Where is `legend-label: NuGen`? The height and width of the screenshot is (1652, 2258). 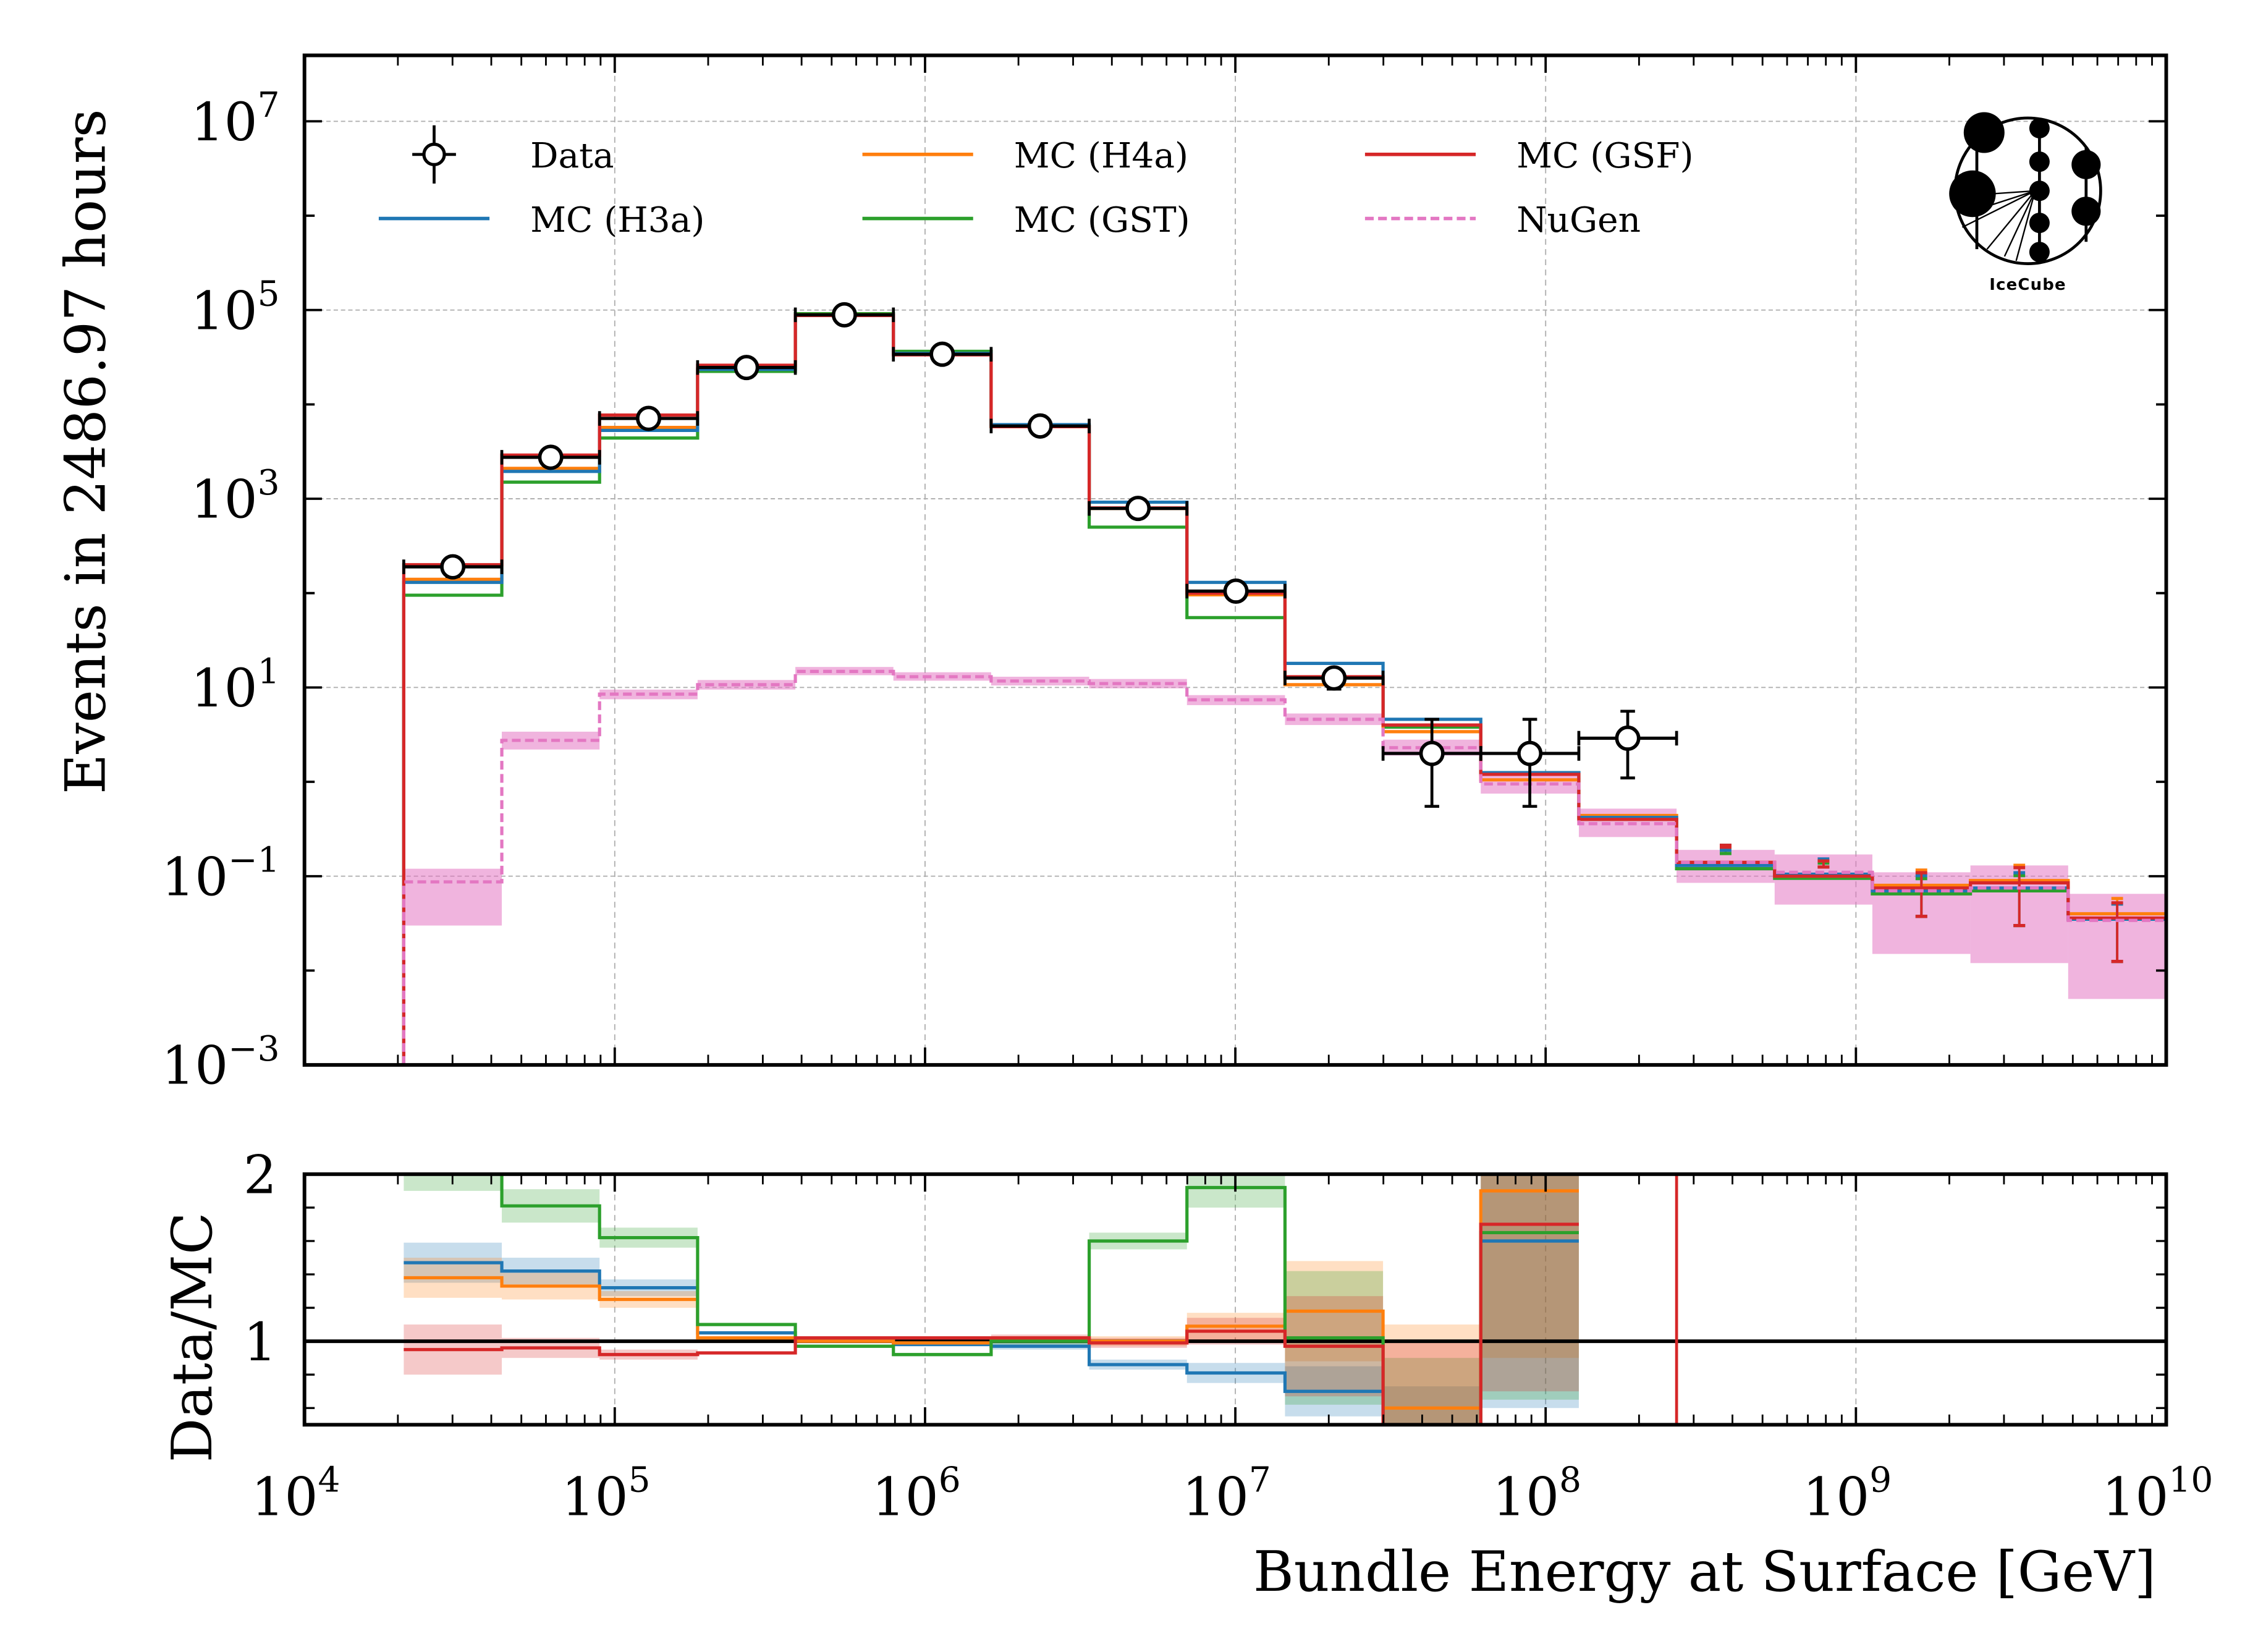 legend-label: NuGen is located at coordinates (1578, 220).